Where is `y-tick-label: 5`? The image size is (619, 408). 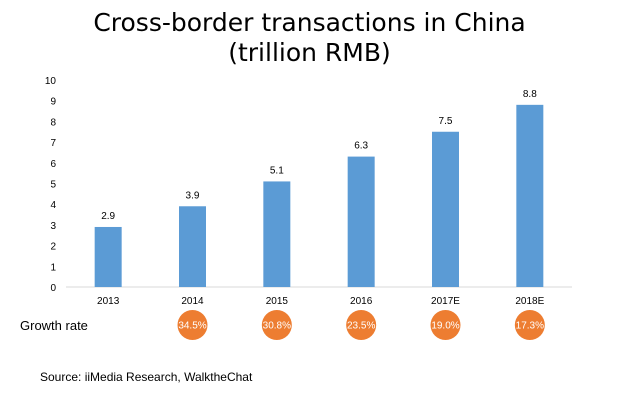 y-tick-label: 5 is located at coordinates (53, 185).